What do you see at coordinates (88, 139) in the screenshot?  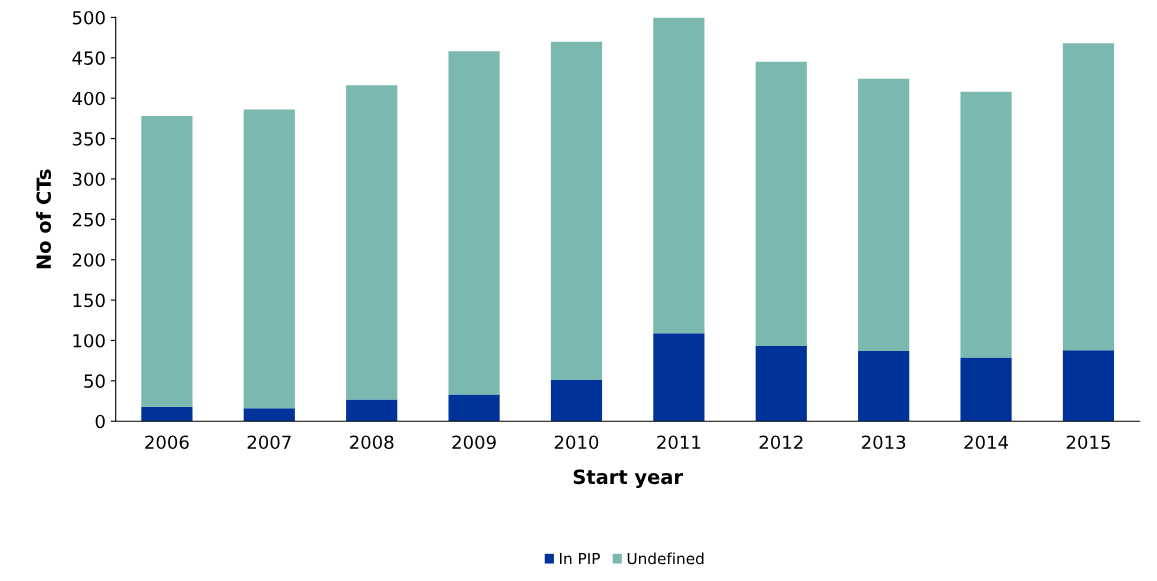 I see `y-tick-label: 350` at bounding box center [88, 139].